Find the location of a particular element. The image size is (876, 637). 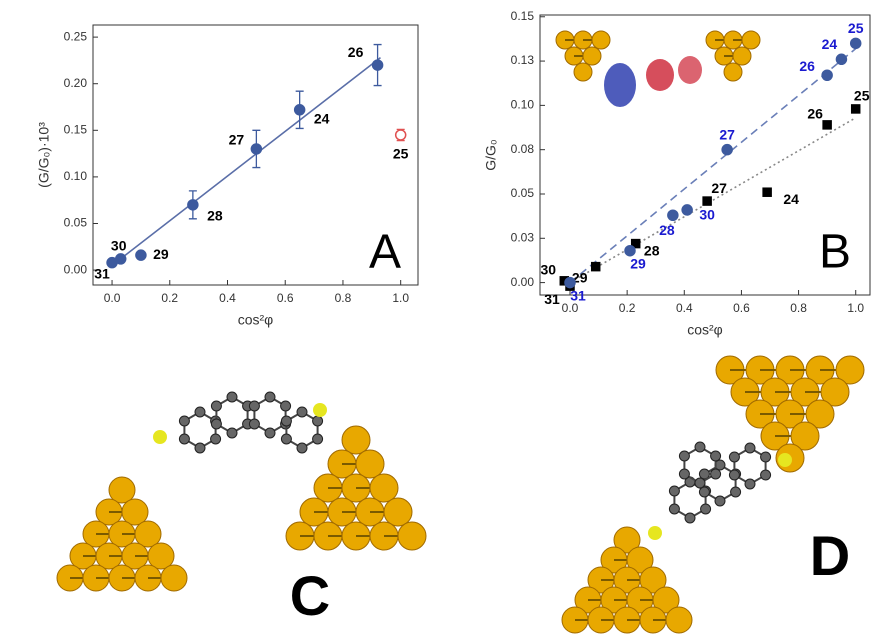

x-tick-label: 0.4 is located at coordinates (684, 308).